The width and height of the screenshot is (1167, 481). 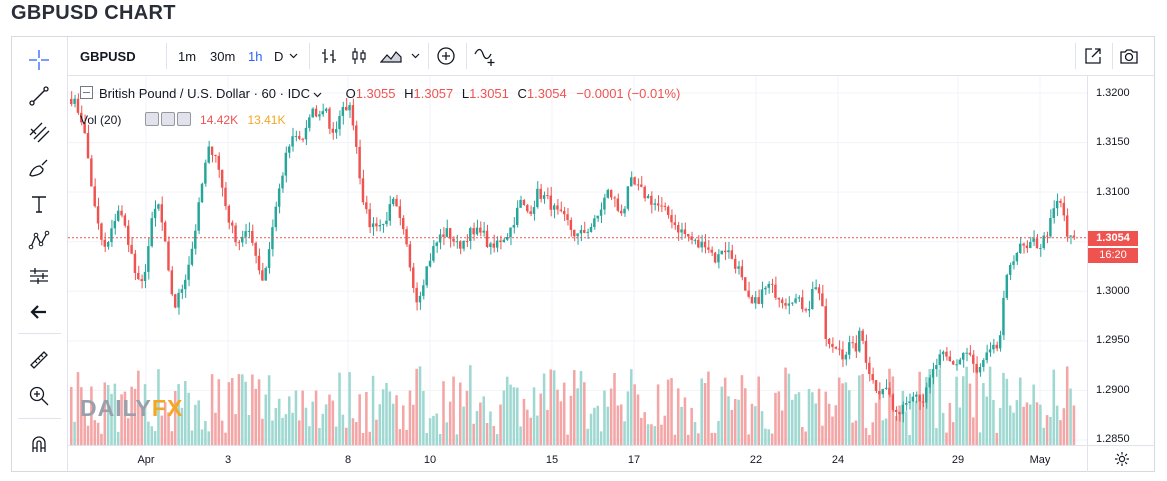 I want to click on visibility-eye-icon, so click(x=151, y=119).